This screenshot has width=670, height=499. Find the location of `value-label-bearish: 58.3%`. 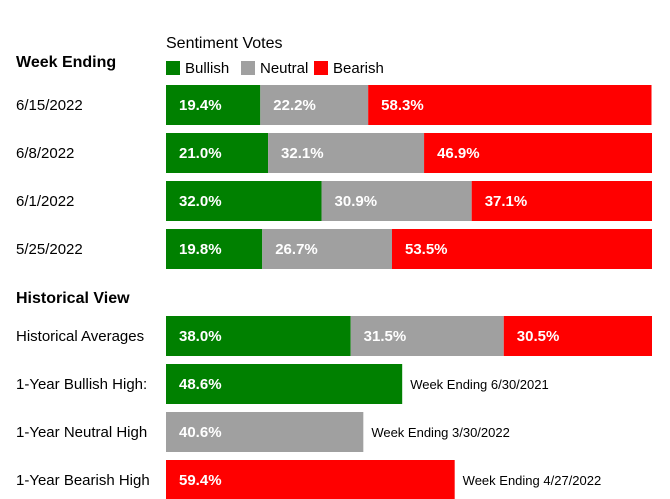

value-label-bearish: 58.3% is located at coordinates (402, 105).